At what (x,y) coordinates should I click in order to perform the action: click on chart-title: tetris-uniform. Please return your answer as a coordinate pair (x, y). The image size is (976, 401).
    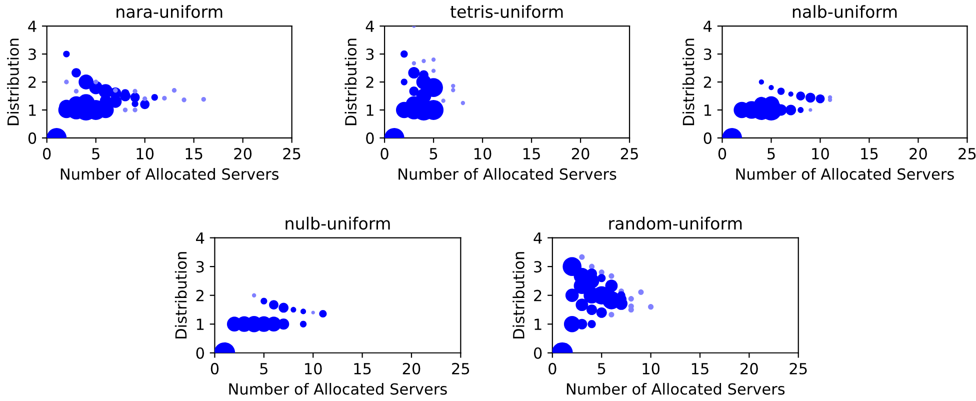
    Looking at the image, I should click on (506, 11).